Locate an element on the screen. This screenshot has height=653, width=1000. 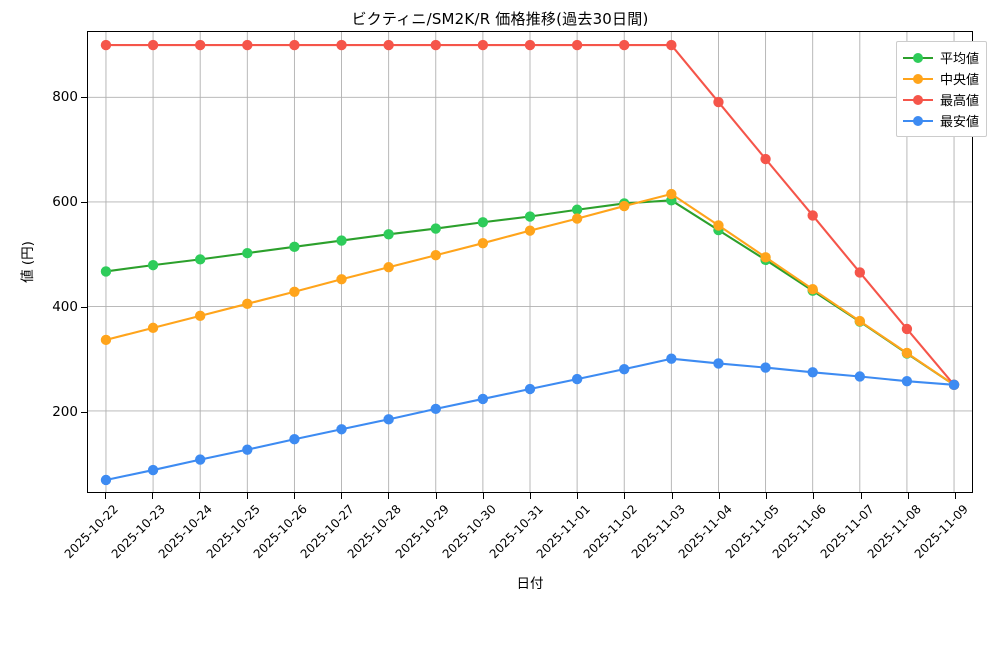
legend-label: 最高値 is located at coordinates (959, 101).